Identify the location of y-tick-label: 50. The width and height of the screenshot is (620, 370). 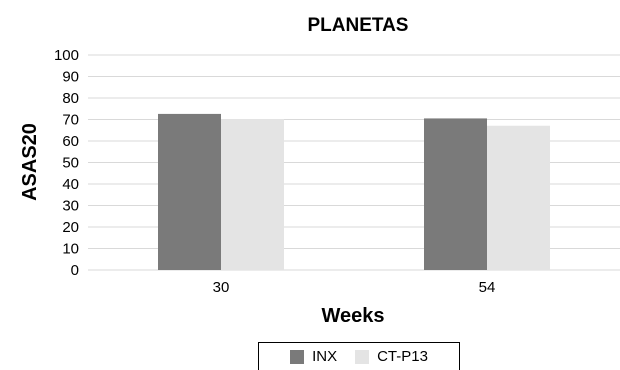
(70, 163).